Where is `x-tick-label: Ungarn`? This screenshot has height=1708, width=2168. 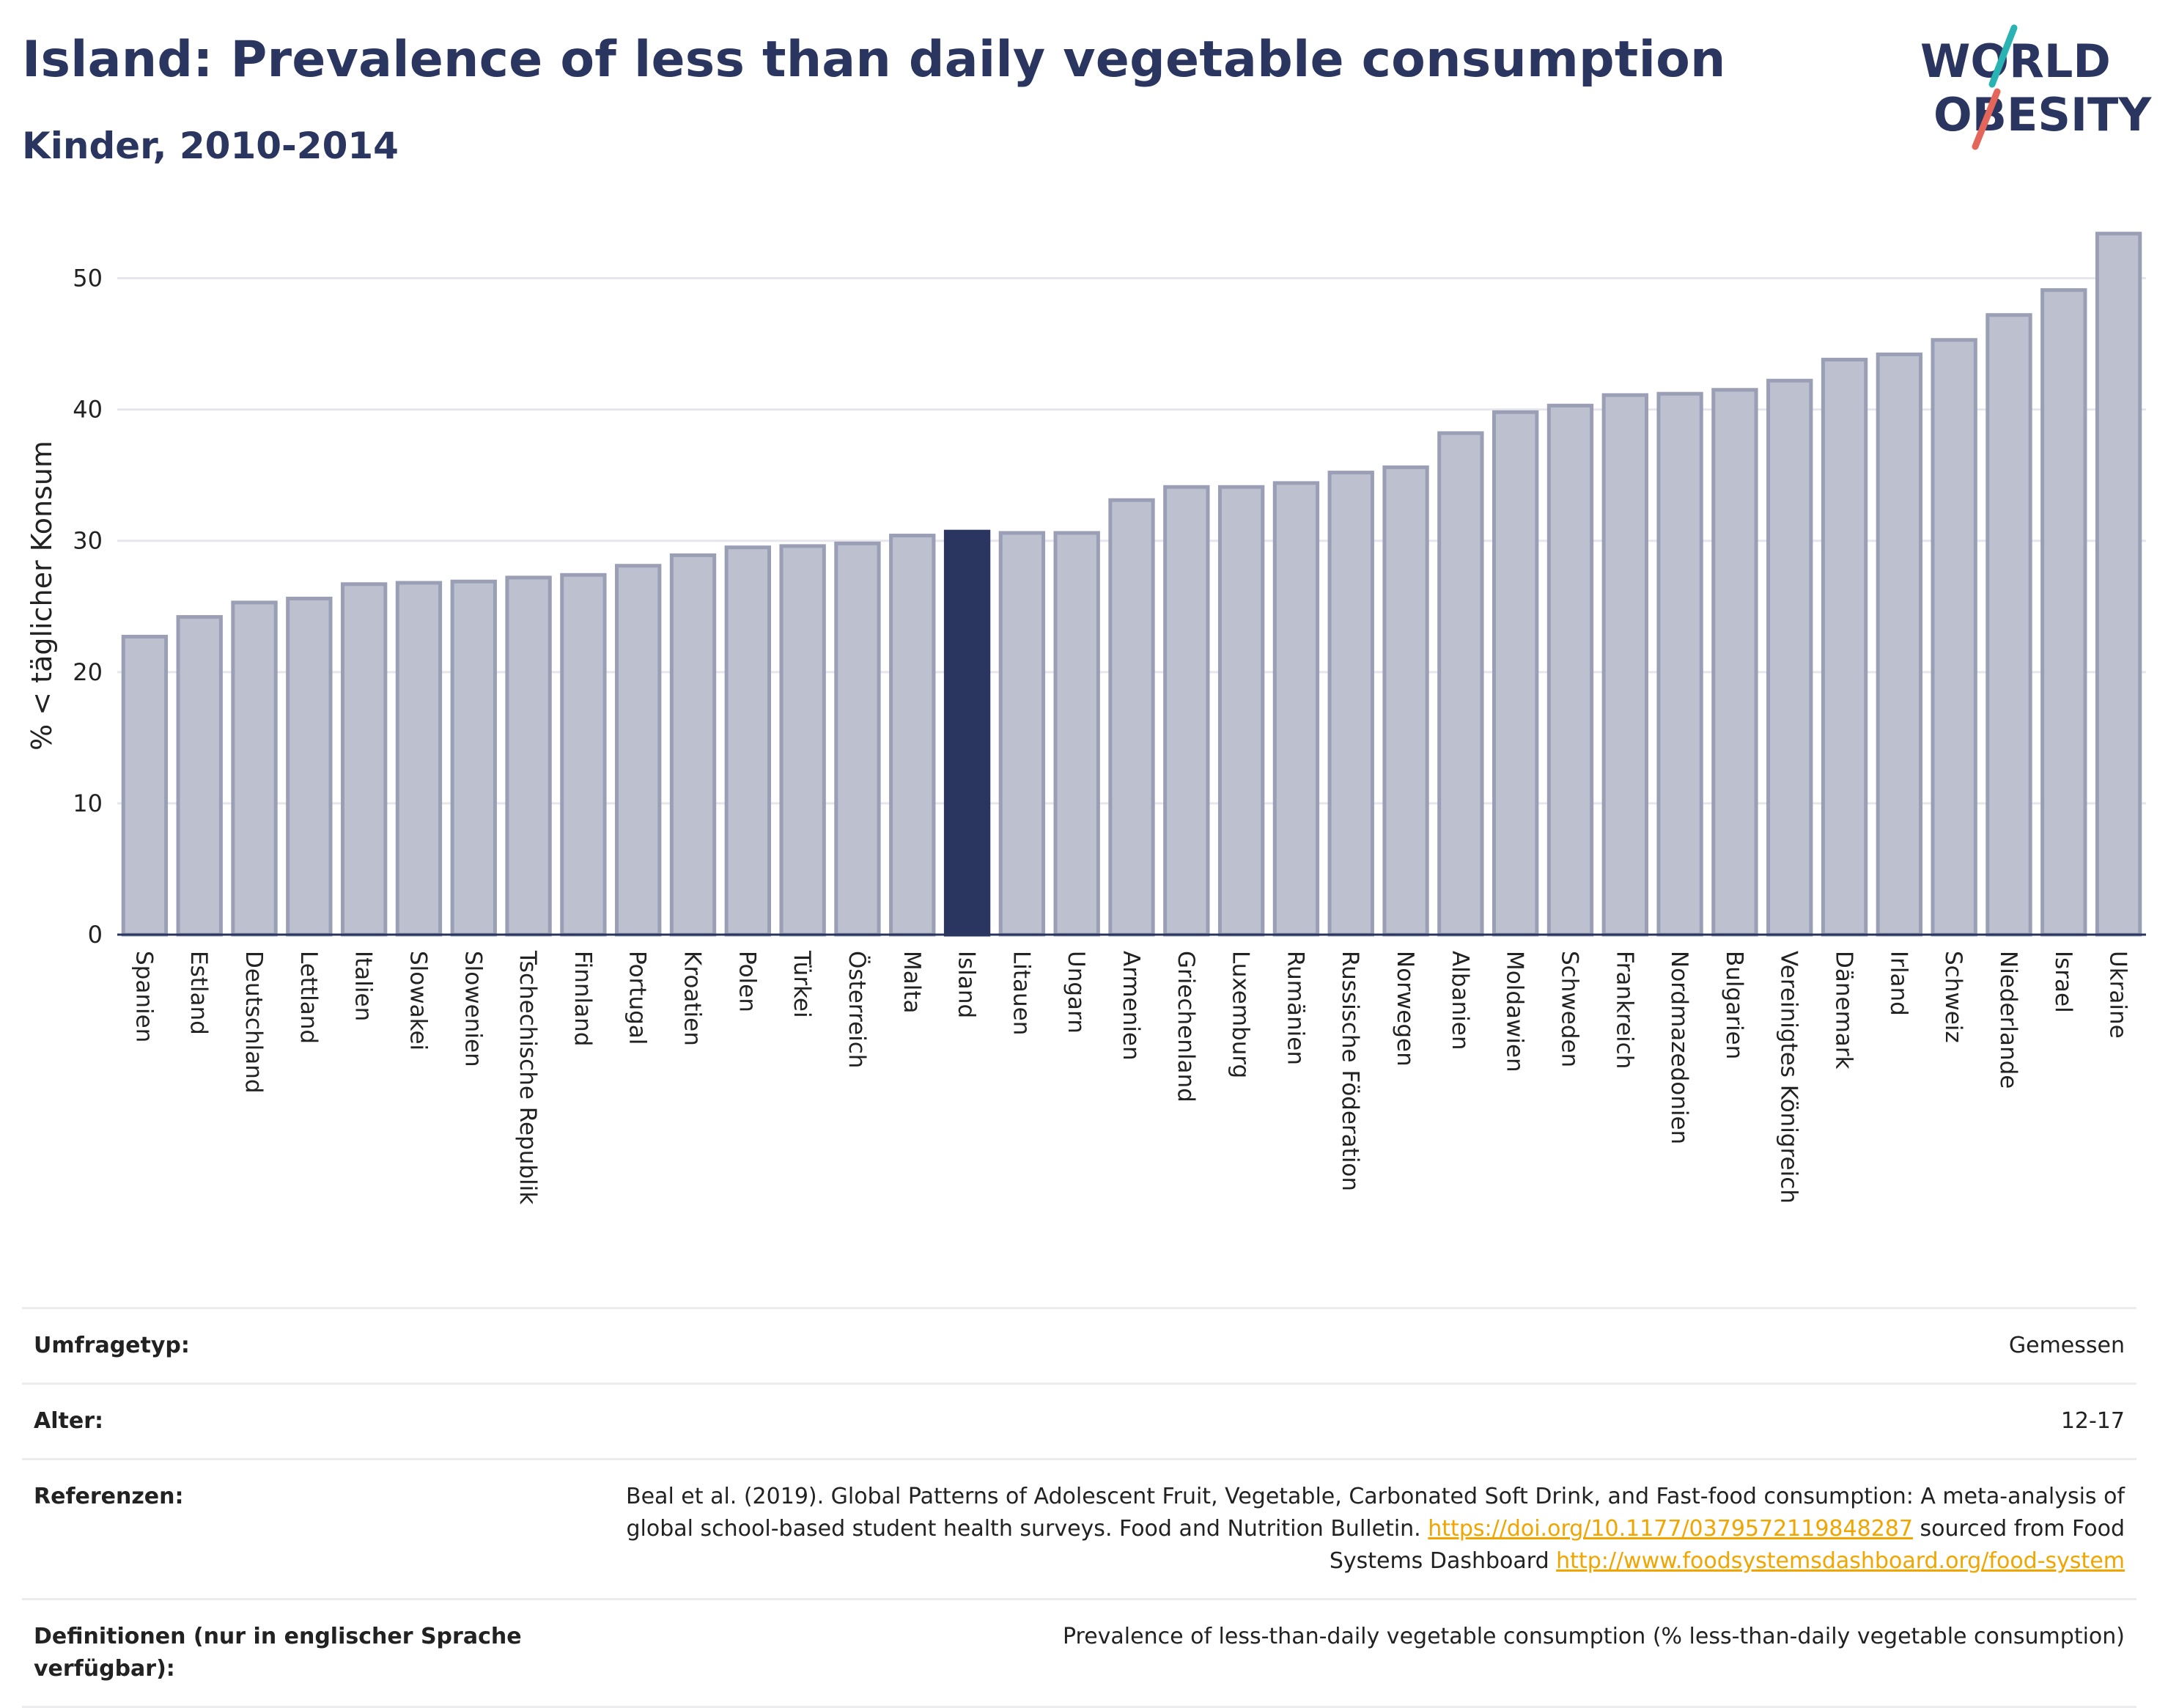 x-tick-label: Ungarn is located at coordinates (1076, 992).